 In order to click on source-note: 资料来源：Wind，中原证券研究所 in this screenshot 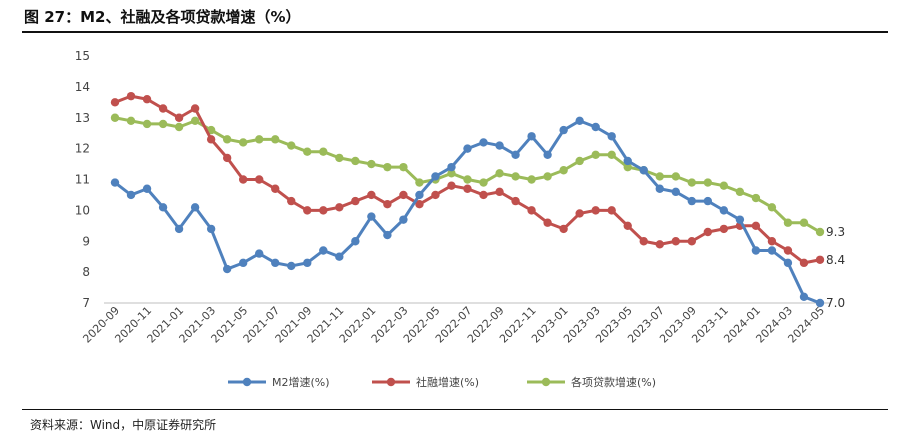, I will do `click(123, 425)`.